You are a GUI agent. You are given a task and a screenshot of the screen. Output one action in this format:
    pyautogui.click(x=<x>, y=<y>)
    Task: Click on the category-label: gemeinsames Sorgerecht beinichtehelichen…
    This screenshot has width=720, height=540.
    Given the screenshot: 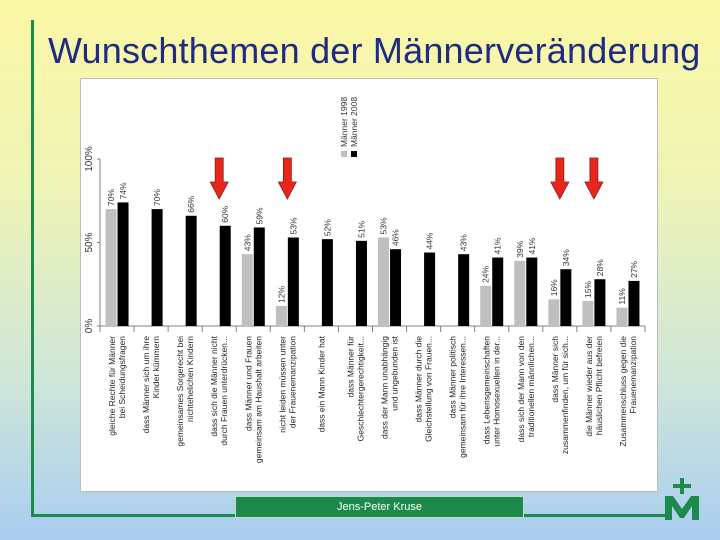 What is the action you would take?
    pyautogui.click(x=185, y=391)
    